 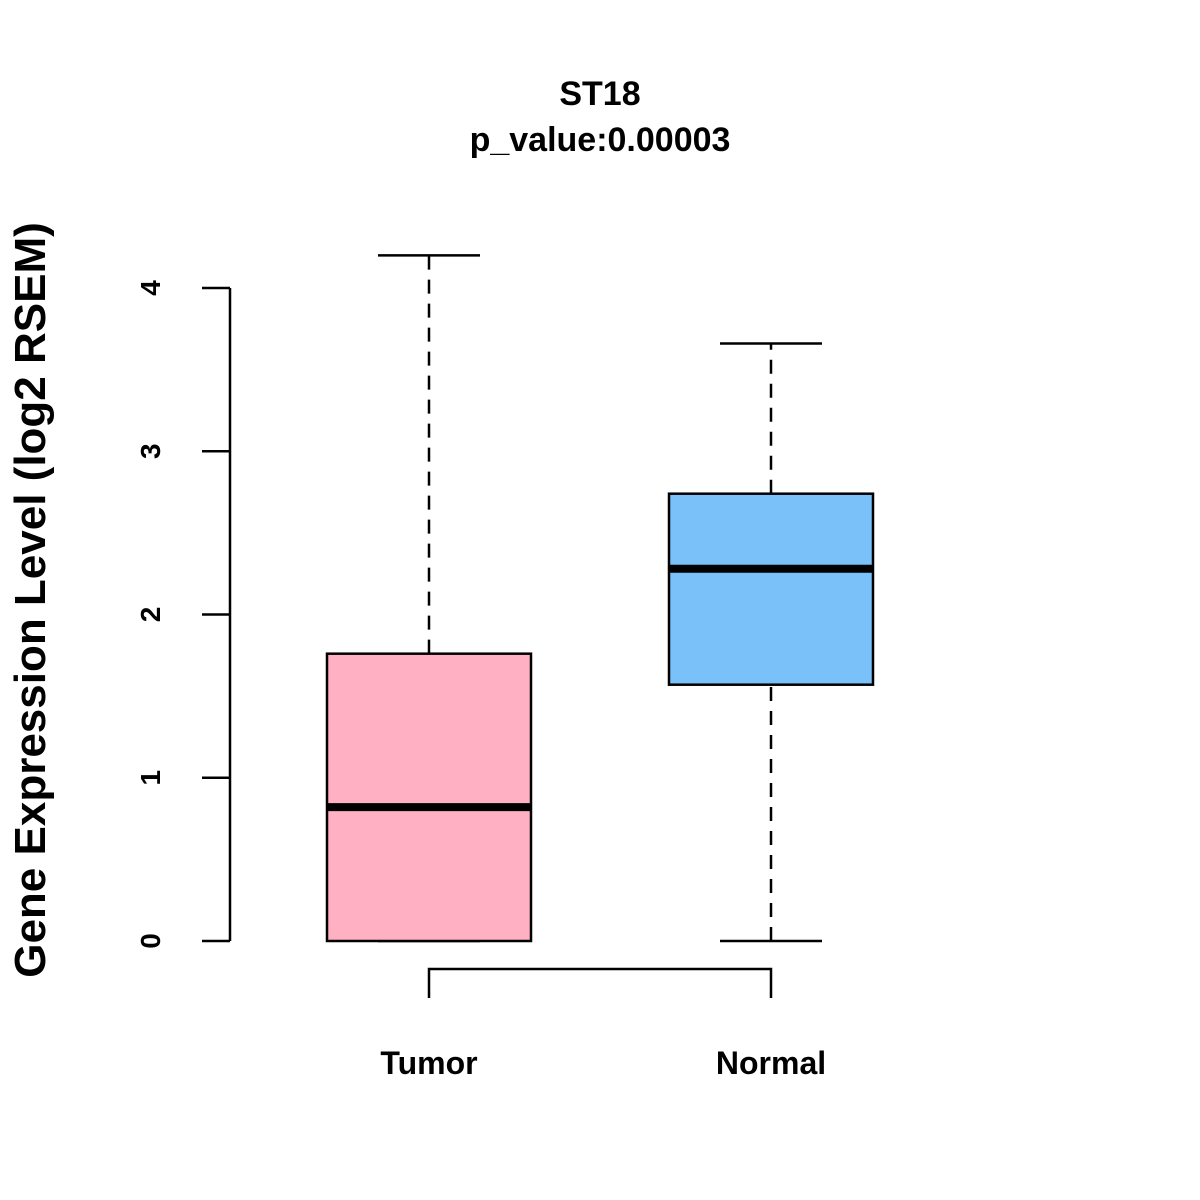 What do you see at coordinates (150, 615) in the screenshot?
I see `y-tick-label: 2` at bounding box center [150, 615].